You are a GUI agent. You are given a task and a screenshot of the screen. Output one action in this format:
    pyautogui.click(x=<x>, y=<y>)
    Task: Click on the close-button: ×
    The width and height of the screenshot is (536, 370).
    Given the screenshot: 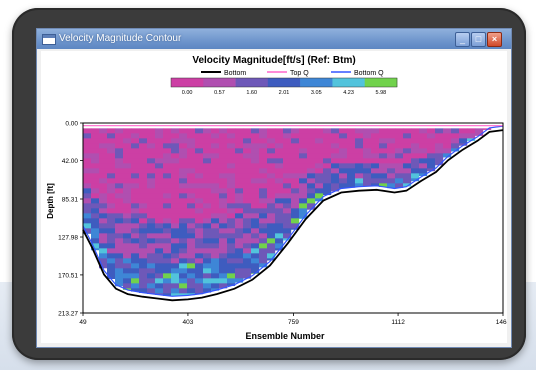 What is the action you would take?
    pyautogui.click(x=494, y=39)
    